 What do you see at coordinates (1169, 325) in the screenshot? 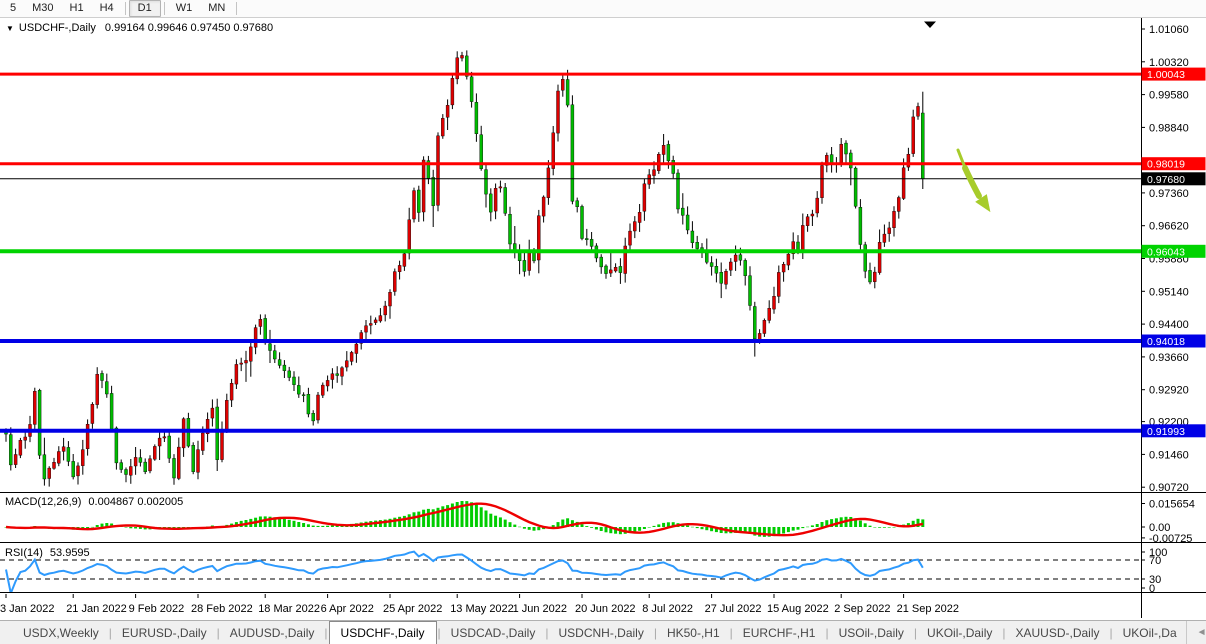
I see `price-tick-label: 0.94400` at bounding box center [1169, 325].